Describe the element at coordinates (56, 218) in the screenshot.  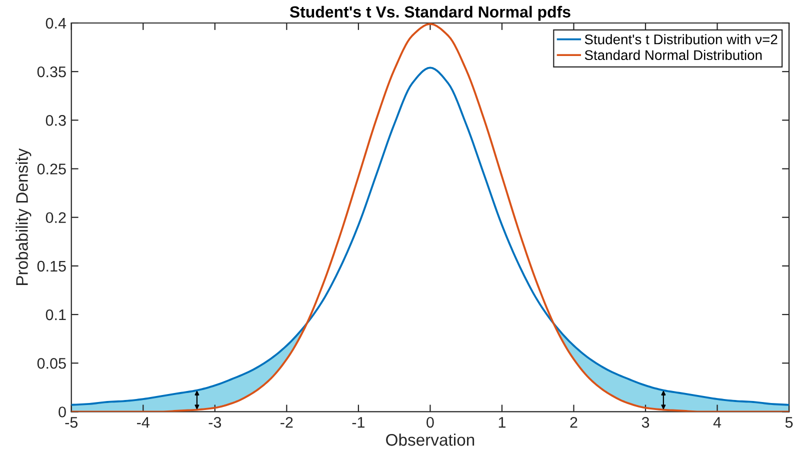
I see `y-tick-label: 0.2` at that location.